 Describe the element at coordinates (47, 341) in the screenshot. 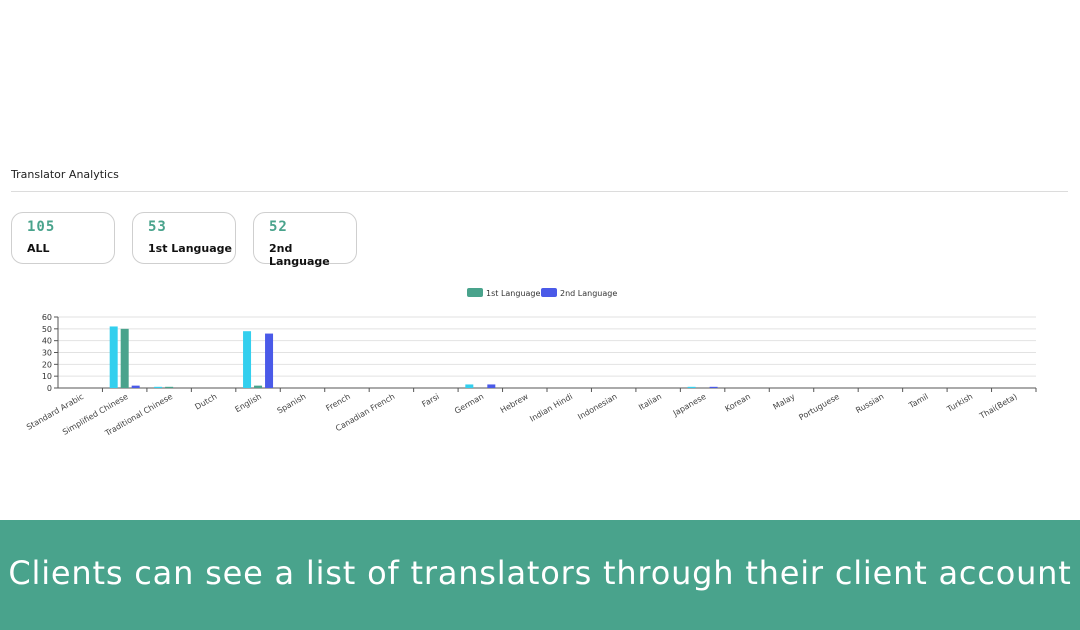

I see `y-tick-label: 40` at that location.